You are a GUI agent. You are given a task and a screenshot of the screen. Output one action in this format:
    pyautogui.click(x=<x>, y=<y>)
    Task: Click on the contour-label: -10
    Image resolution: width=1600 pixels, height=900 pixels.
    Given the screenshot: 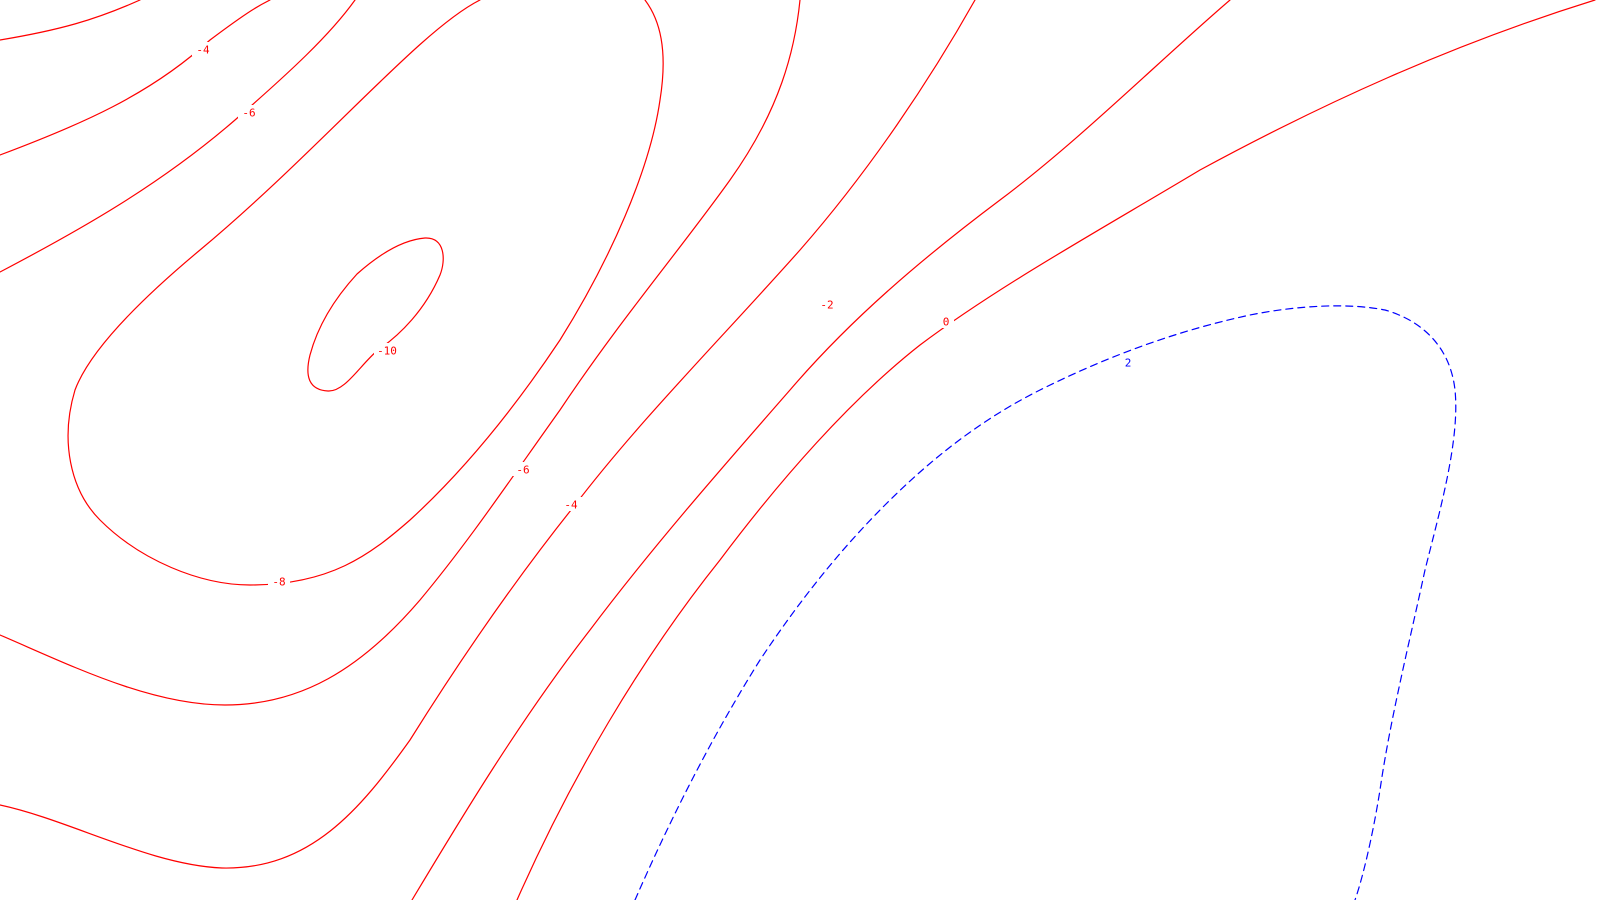 What is the action you would take?
    pyautogui.click(x=387, y=351)
    